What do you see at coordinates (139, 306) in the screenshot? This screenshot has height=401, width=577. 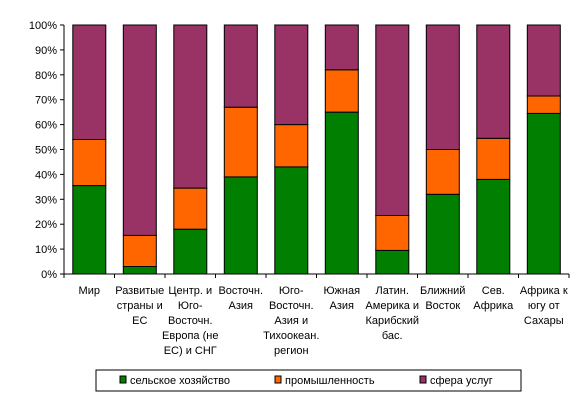 I see `x-category-label: Развитые страны и ЕС` at bounding box center [139, 306].